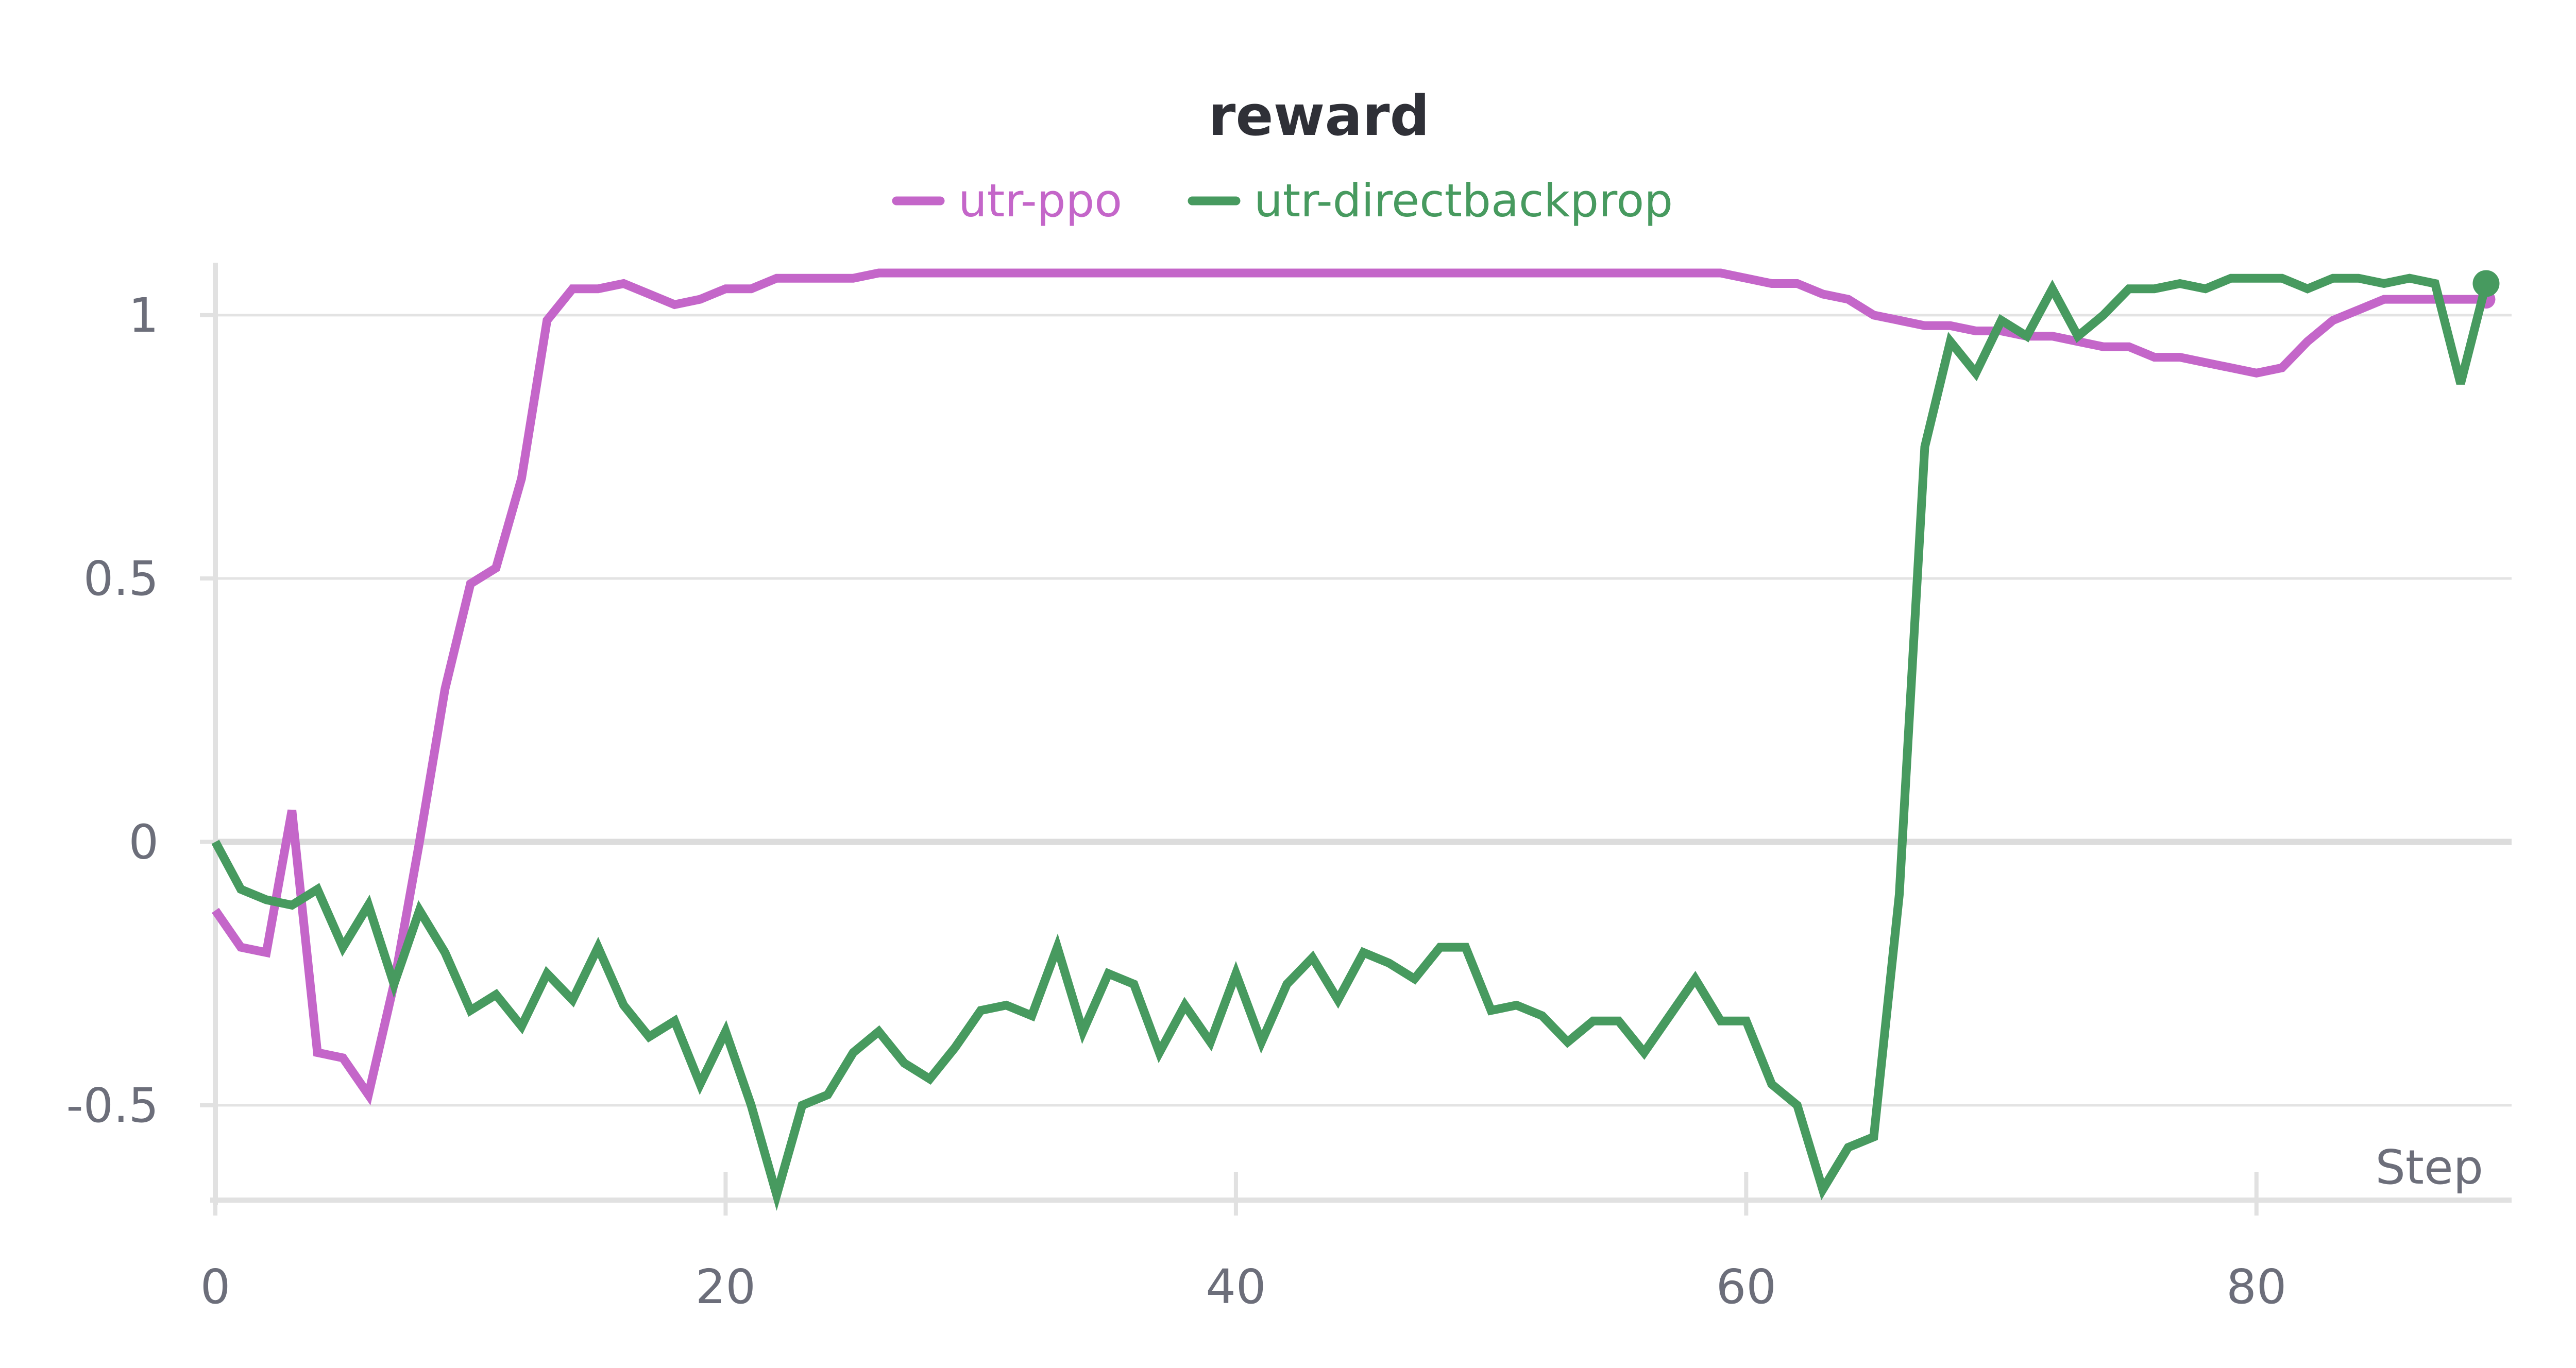 The image size is (2576, 1368). What do you see at coordinates (1236, 1286) in the screenshot?
I see `x-tick-label: 40` at bounding box center [1236, 1286].